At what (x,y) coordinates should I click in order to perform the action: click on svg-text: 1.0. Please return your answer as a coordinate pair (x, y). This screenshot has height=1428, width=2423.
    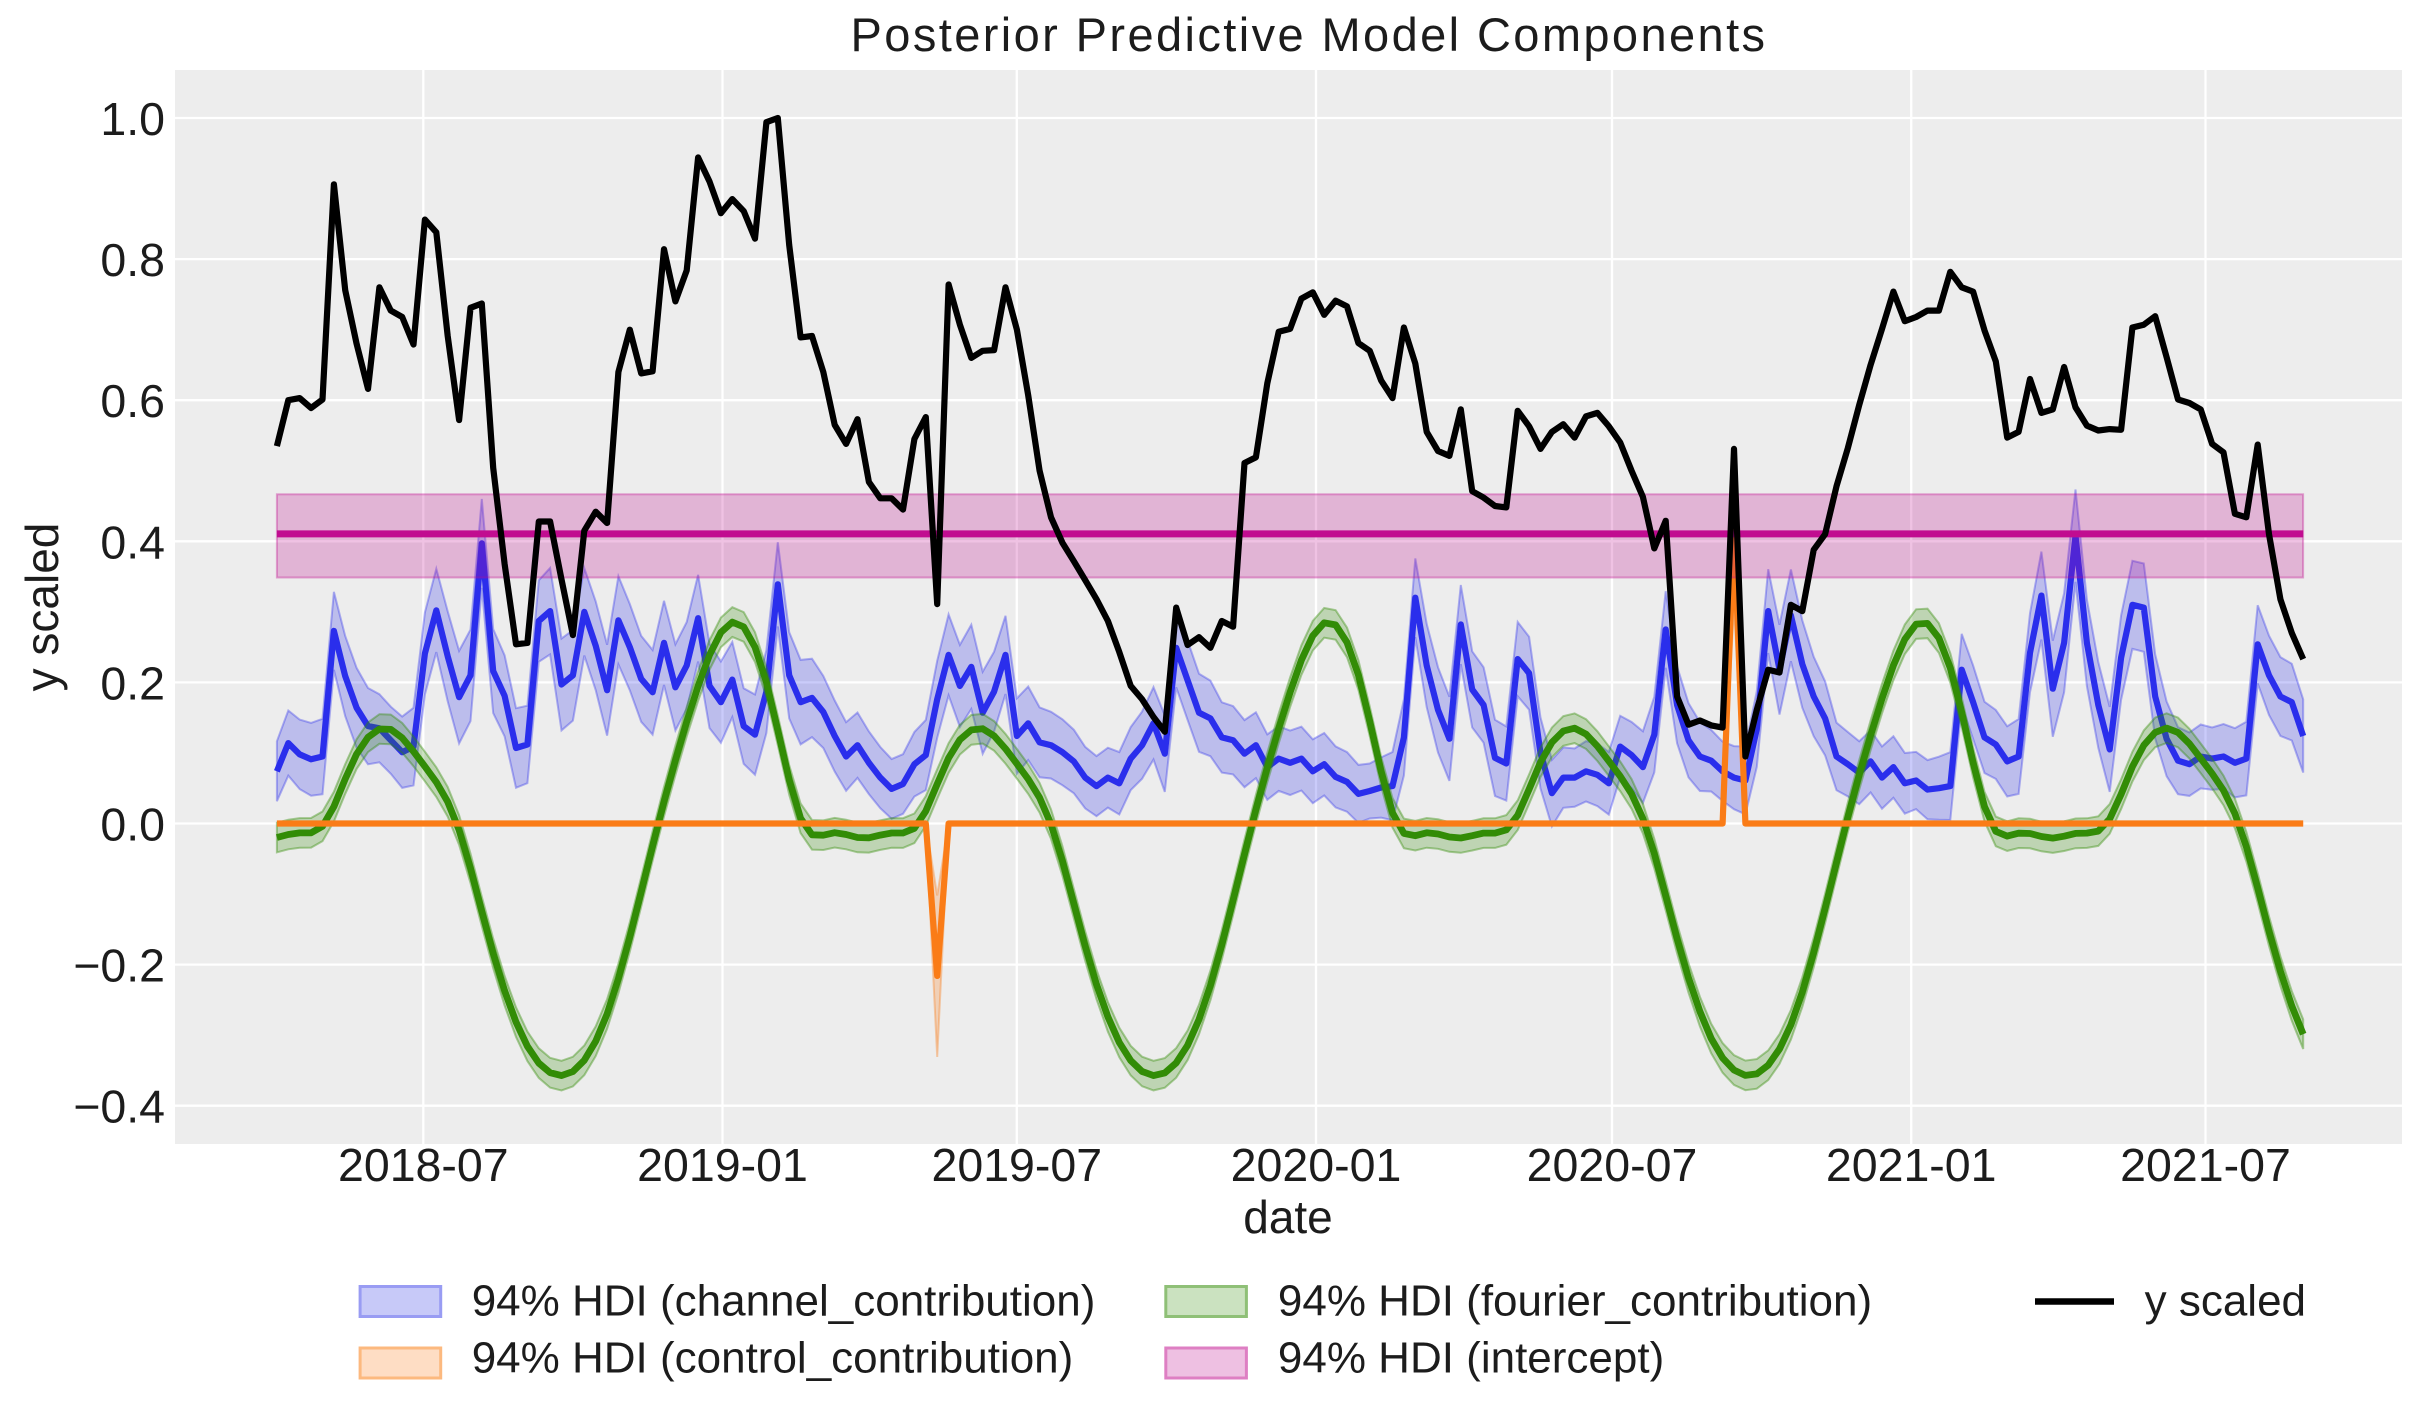
    Looking at the image, I should click on (132, 119).